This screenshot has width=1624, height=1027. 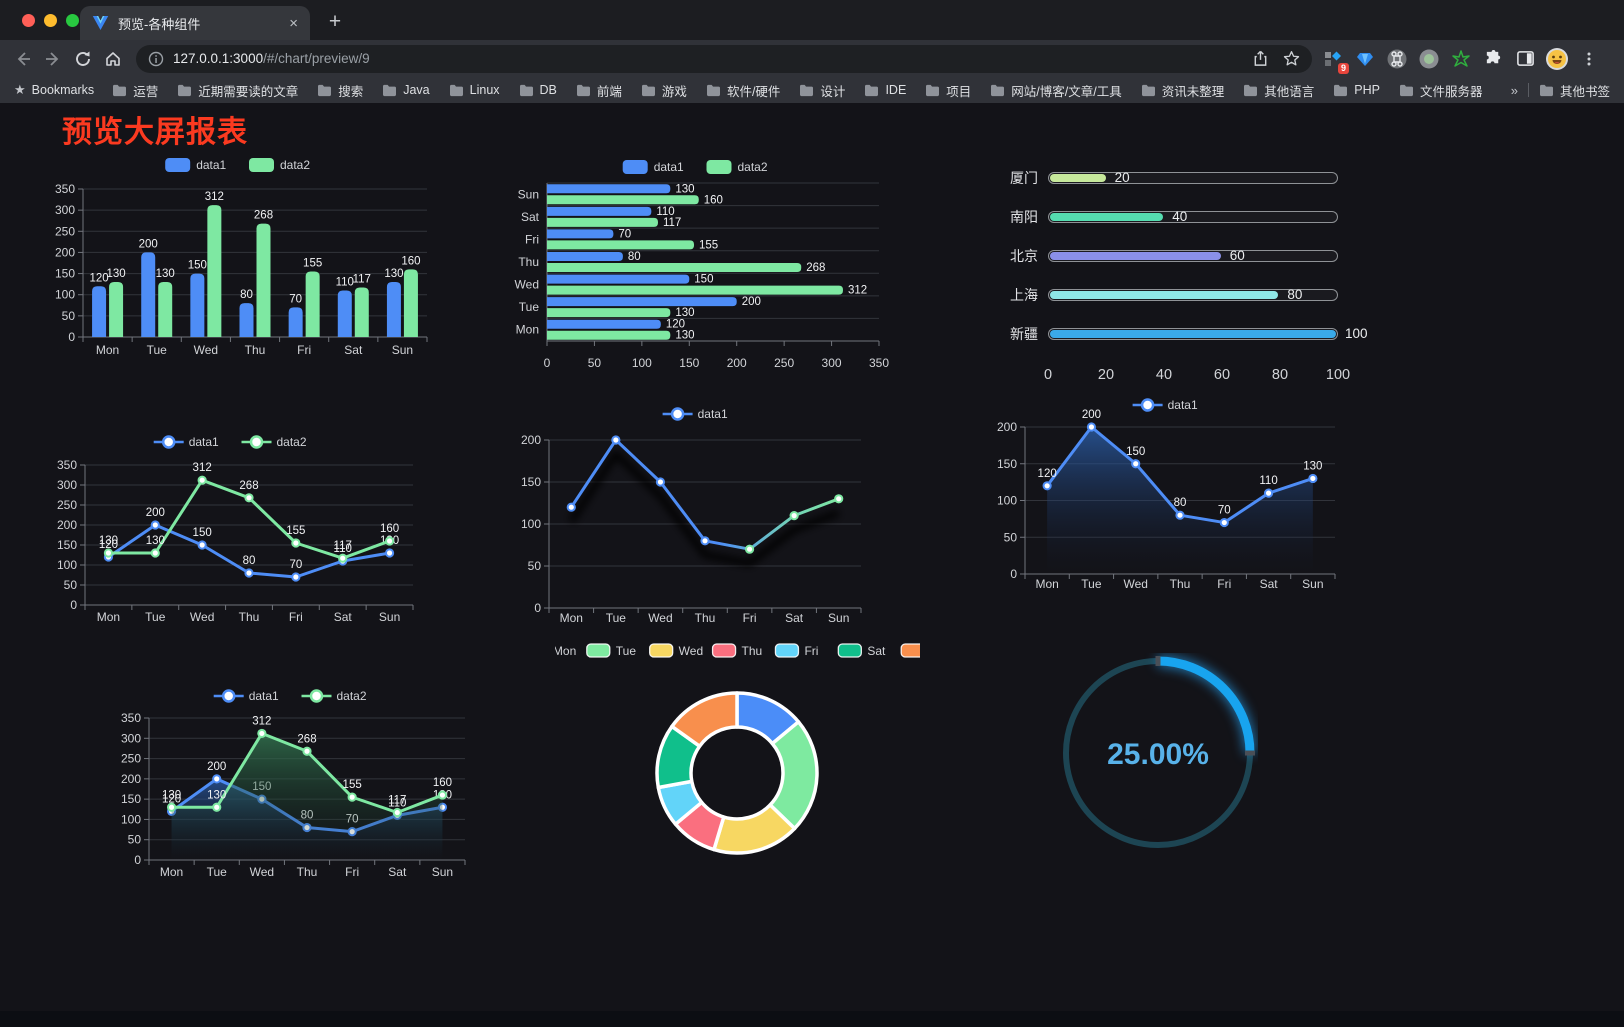 What do you see at coordinates (1365, 59) in the screenshot?
I see `gem-extension-icon` at bounding box center [1365, 59].